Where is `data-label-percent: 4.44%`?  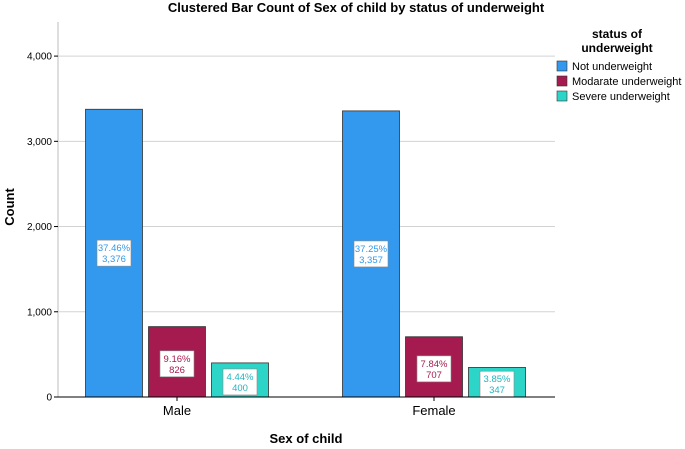 data-label-percent: 4.44% is located at coordinates (240, 377).